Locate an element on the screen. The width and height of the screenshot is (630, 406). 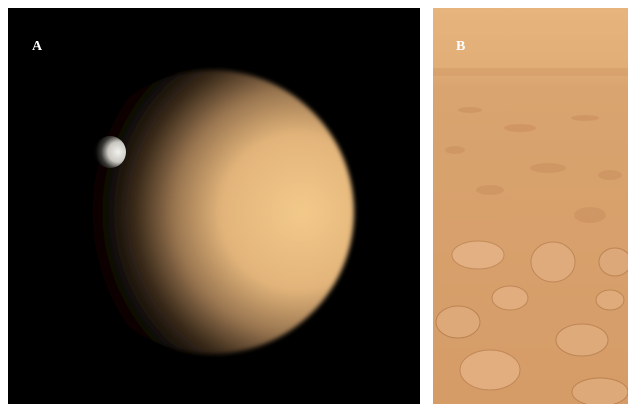
horizon is located at coordinates (530, 72).